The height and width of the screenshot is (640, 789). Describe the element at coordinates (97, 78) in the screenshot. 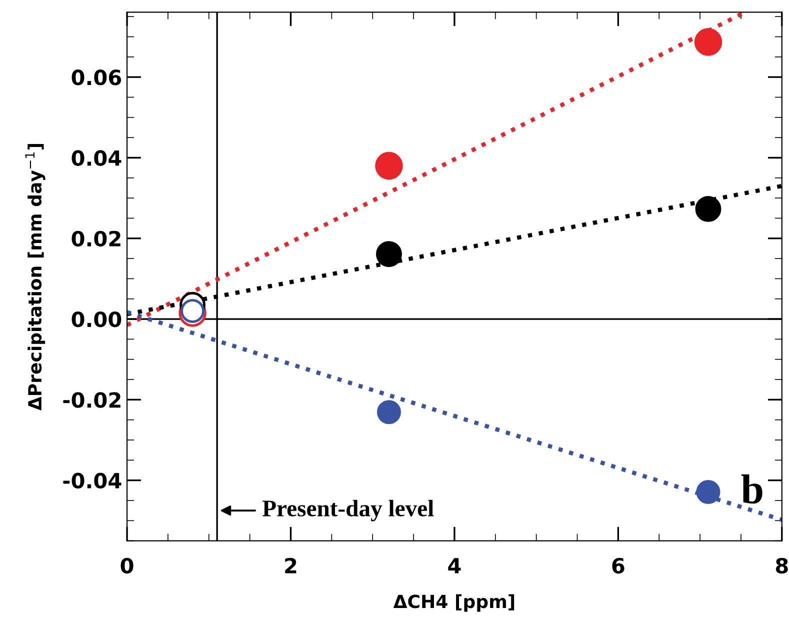

I see `y-tick-label: 0.06` at that location.